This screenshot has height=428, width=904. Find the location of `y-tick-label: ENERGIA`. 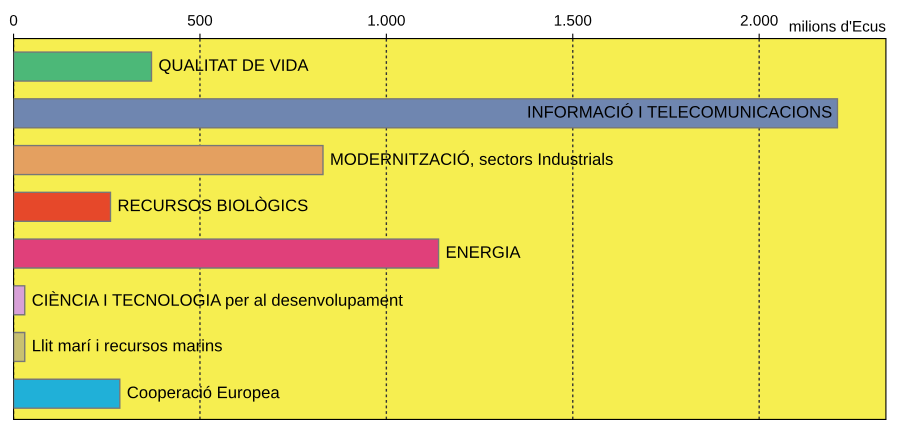

y-tick-label: ENERGIA is located at coordinates (483, 252).